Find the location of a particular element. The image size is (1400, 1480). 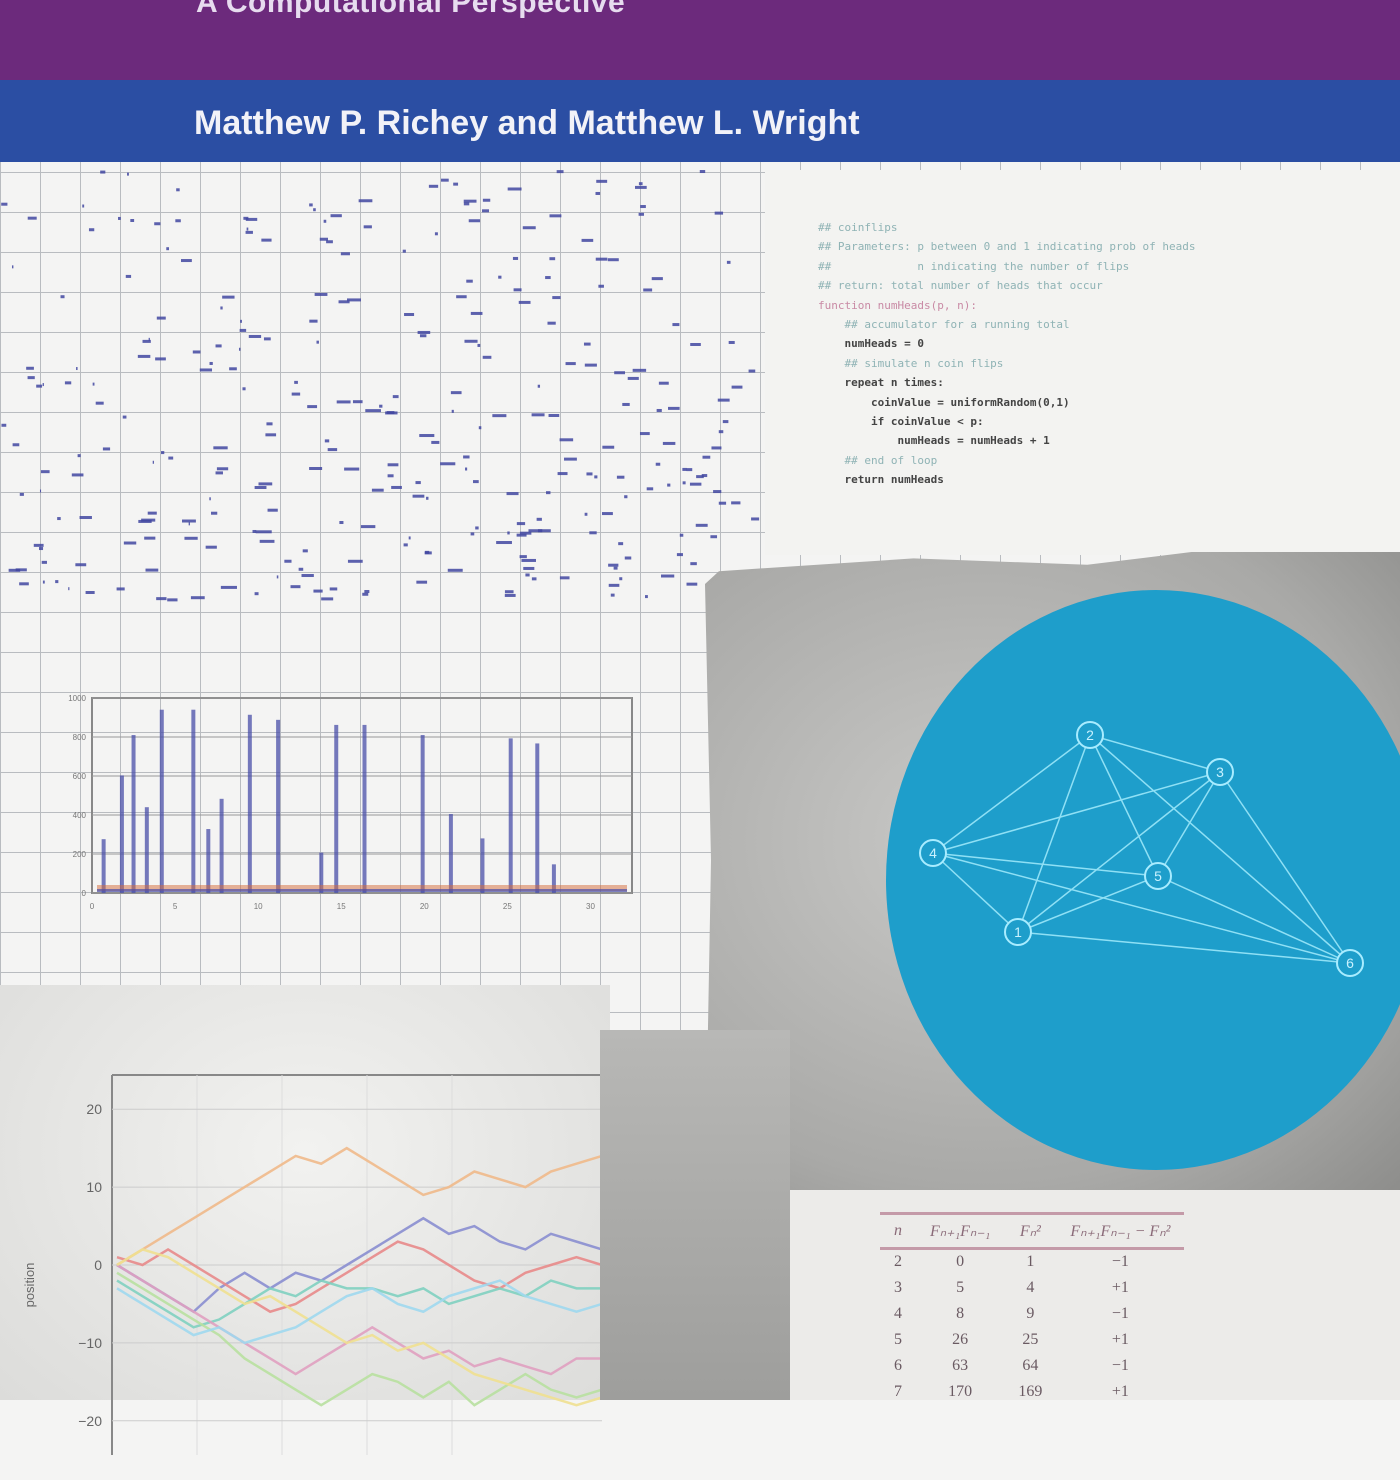

table-row: 2 0 1 −1 is located at coordinates (1032, 1262).